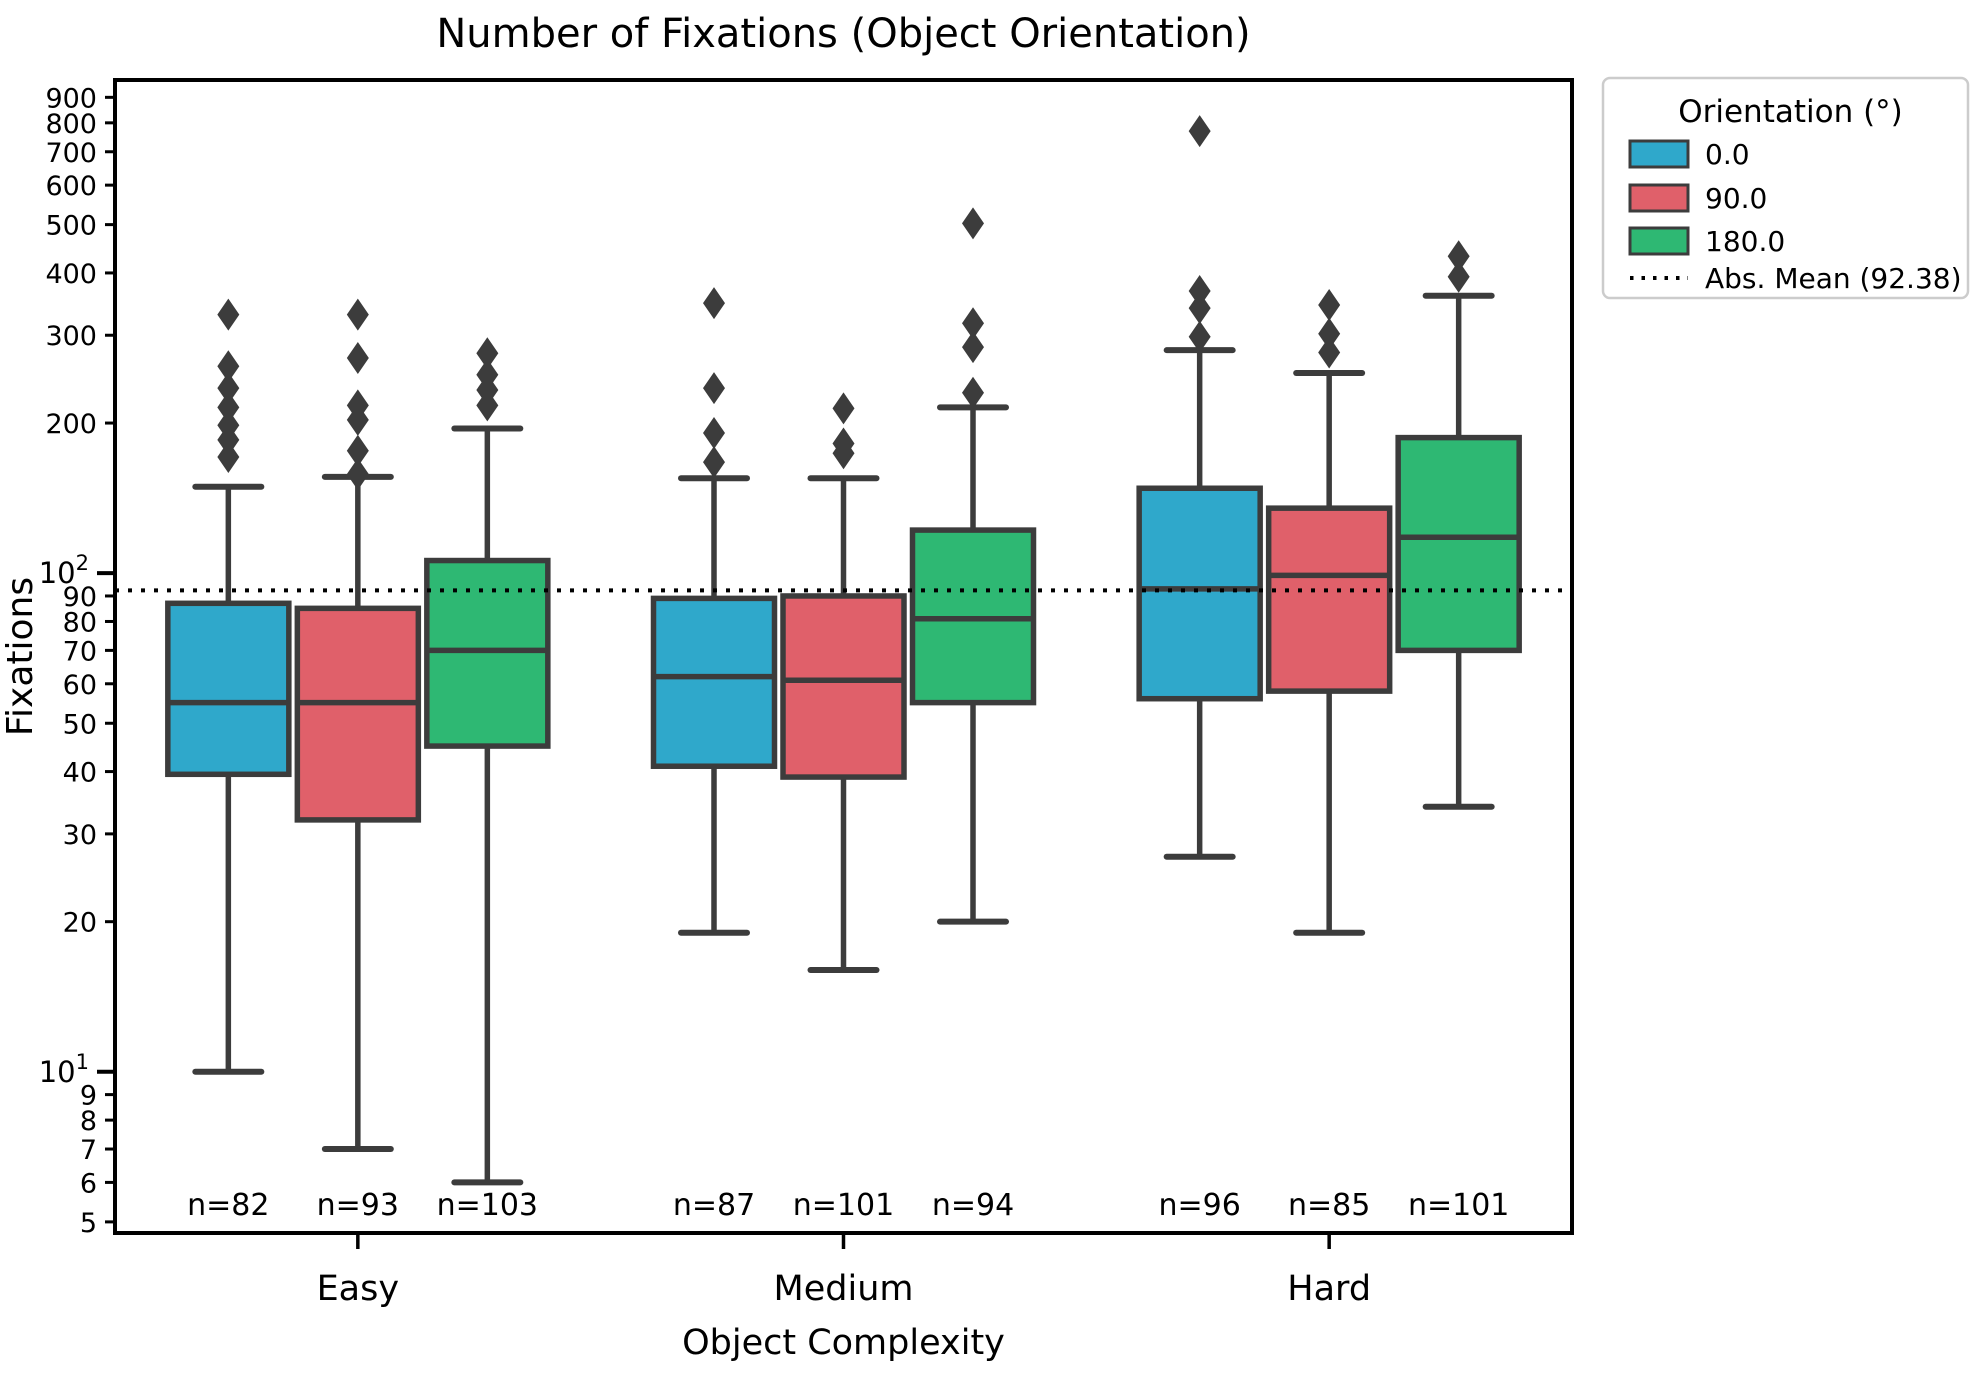  Describe the element at coordinates (844, 1289) in the screenshot. I see `x-tick-label-medium: Medium` at that location.